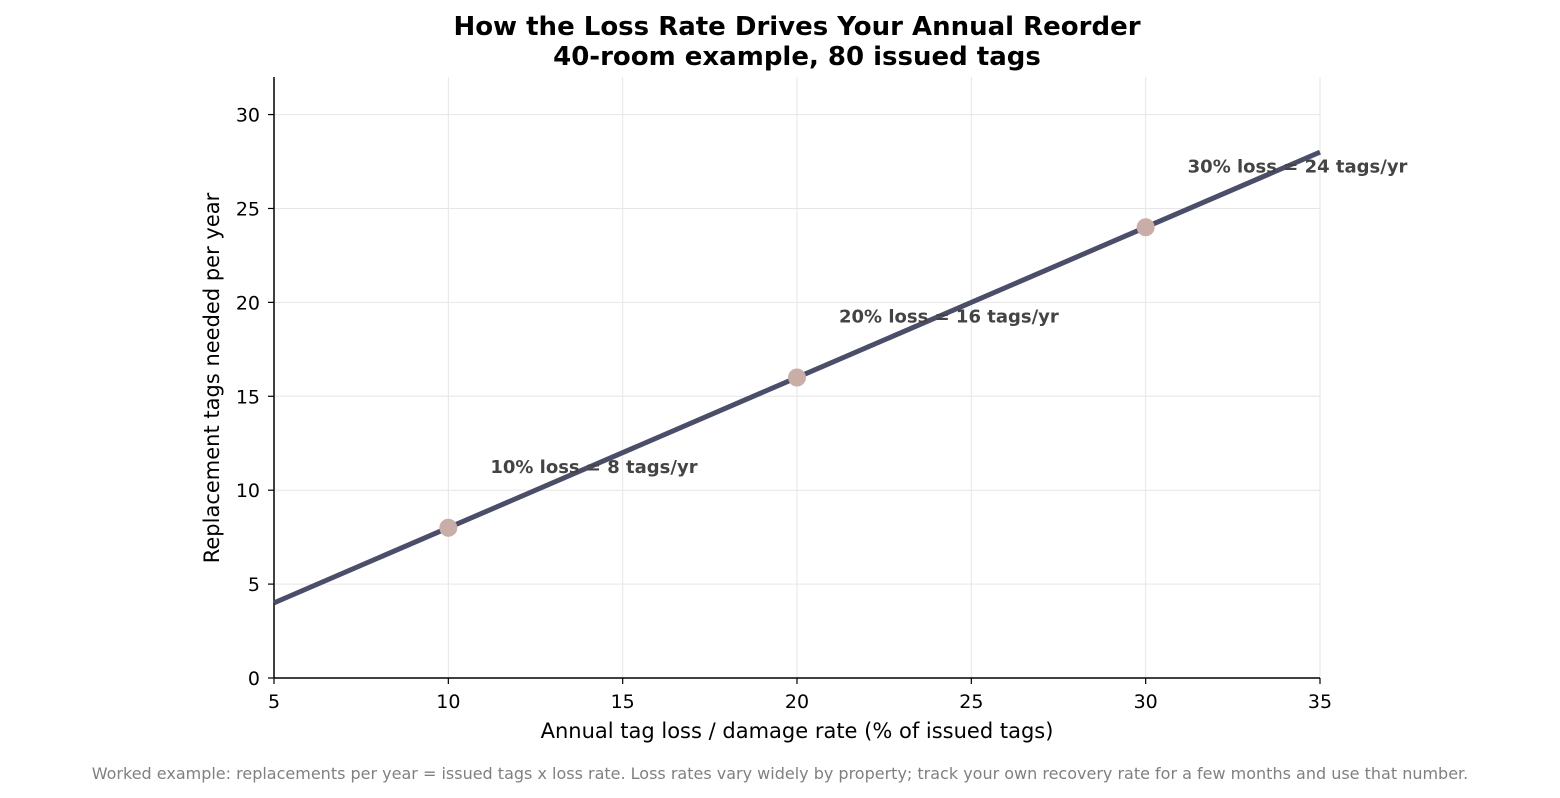  Describe the element at coordinates (248, 116) in the screenshot. I see `y-tick-label: 30` at that location.